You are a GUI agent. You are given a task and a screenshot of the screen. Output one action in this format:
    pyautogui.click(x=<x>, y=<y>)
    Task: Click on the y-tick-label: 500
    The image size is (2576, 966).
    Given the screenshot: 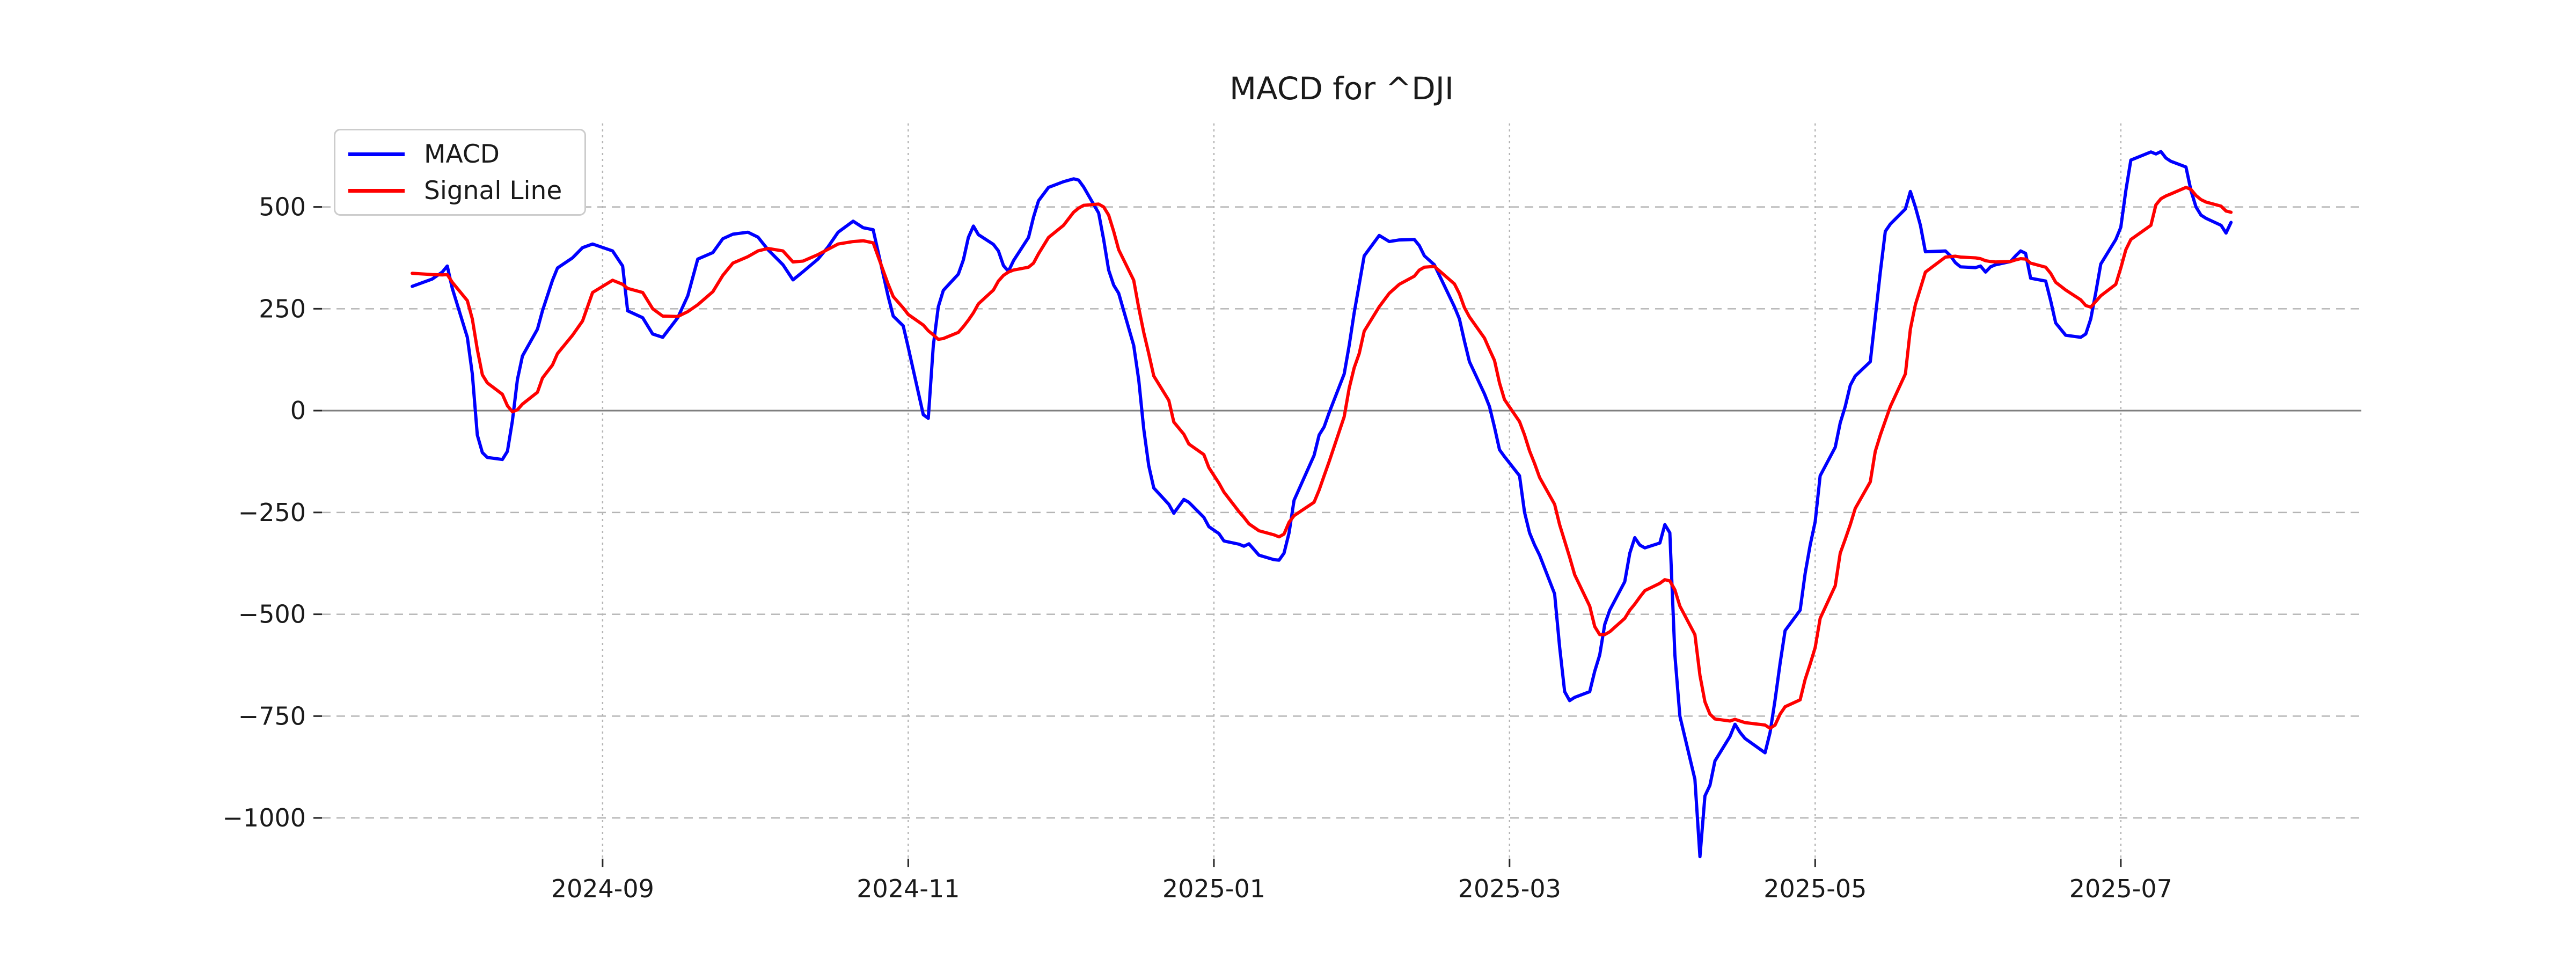 What is the action you would take?
    pyautogui.click(x=282, y=207)
    